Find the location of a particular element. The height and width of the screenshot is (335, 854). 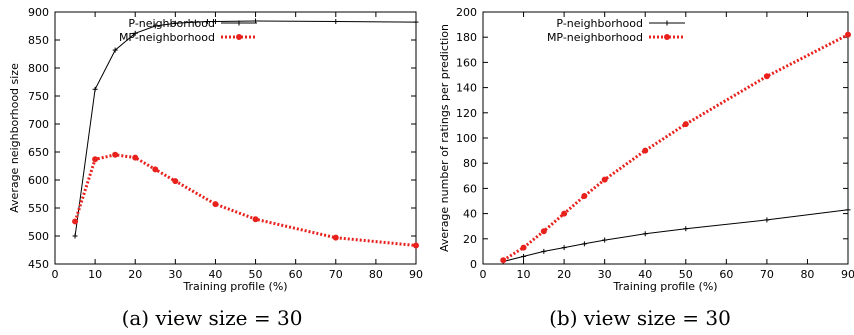

y-tick-label: 700 is located at coordinates (38, 124).